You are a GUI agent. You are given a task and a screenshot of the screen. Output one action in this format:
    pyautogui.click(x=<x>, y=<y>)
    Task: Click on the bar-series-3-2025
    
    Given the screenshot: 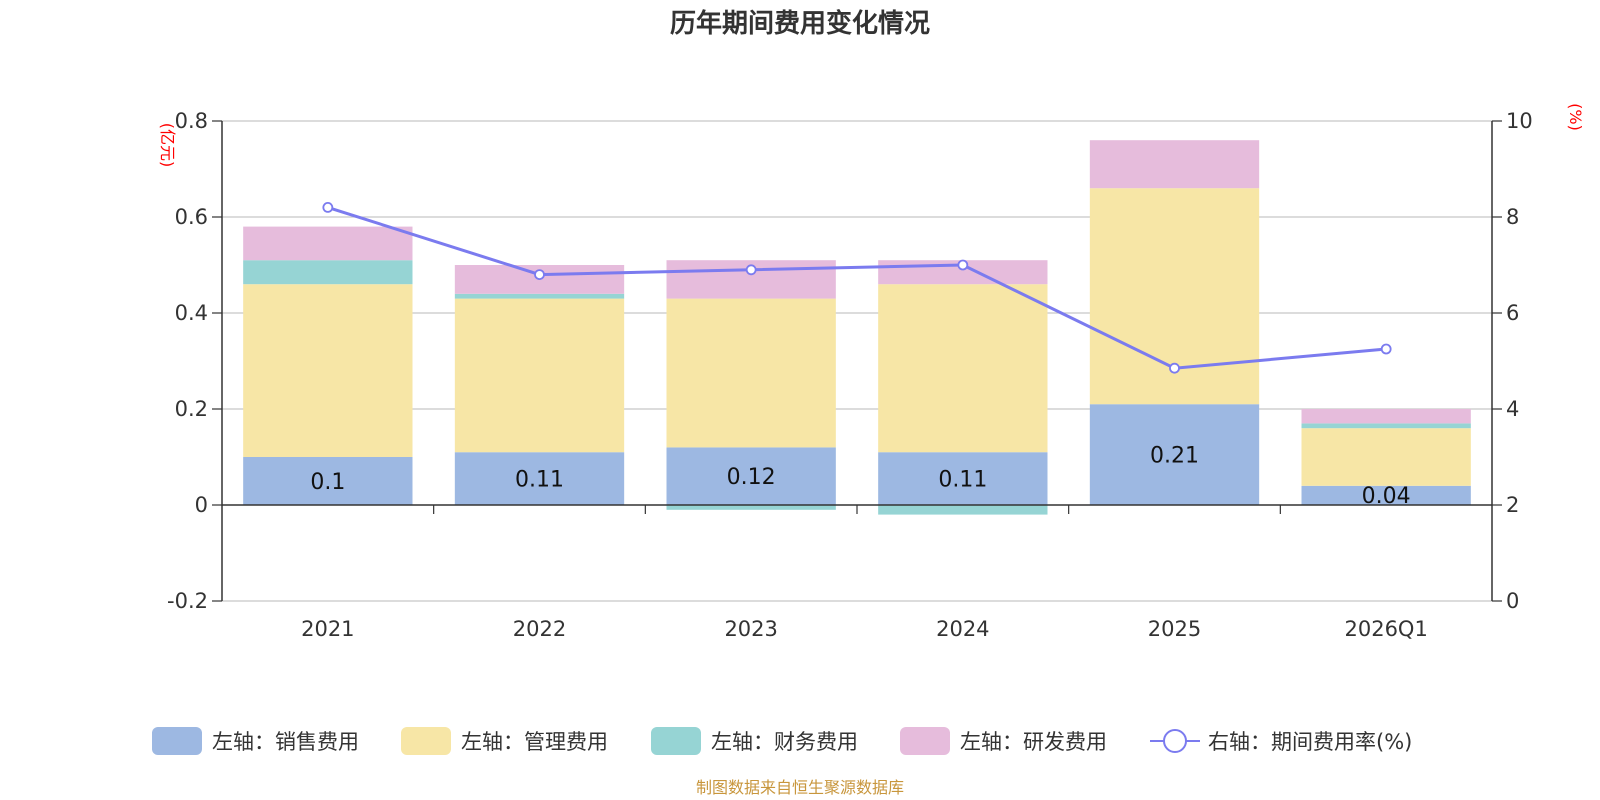 What is the action you would take?
    pyautogui.click(x=1174, y=164)
    